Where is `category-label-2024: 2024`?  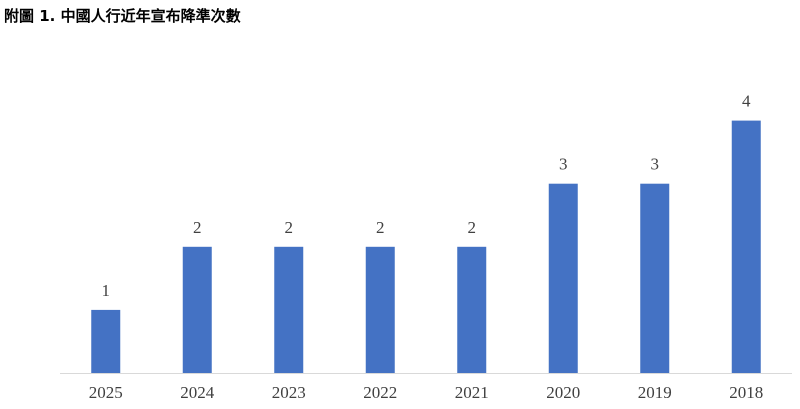 category-label-2024: 2024 is located at coordinates (197, 392).